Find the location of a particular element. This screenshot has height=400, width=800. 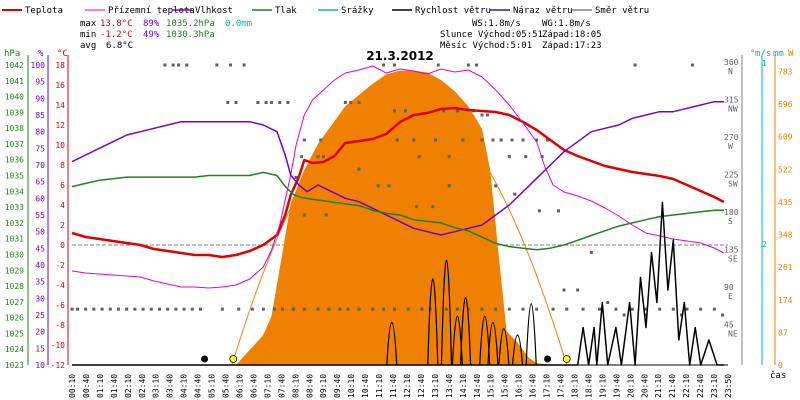

temp-tick-label: 8 is located at coordinates (62, 165).